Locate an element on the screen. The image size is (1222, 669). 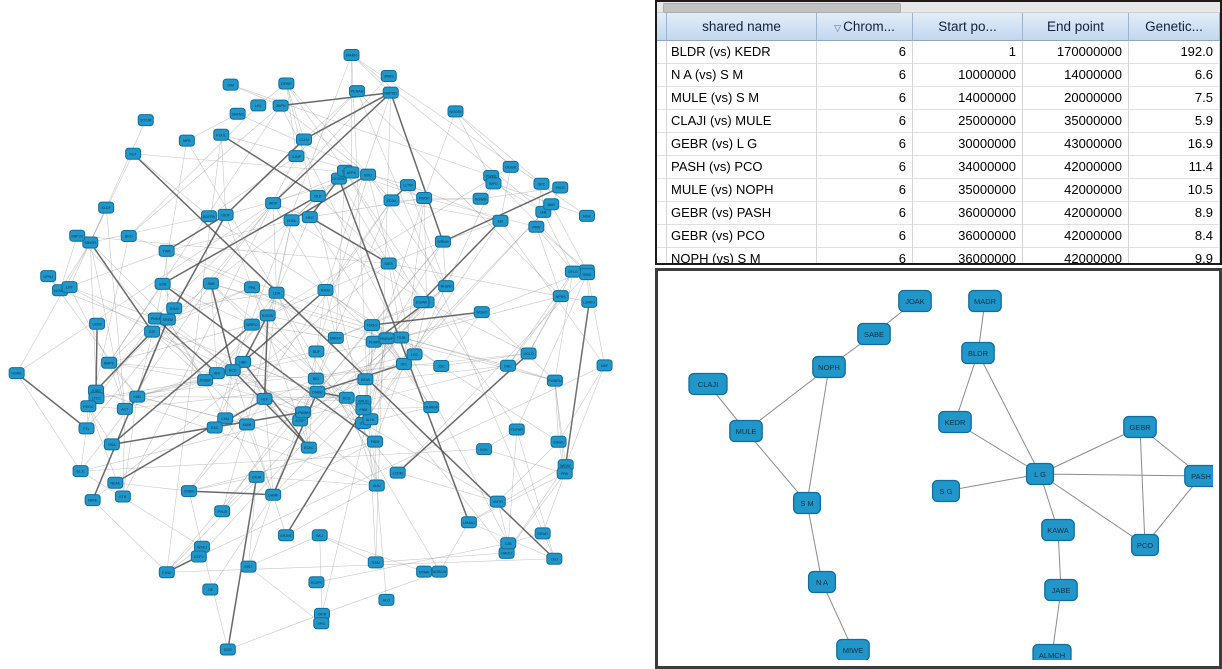
network-node: BCD is located at coordinates (232, 370).